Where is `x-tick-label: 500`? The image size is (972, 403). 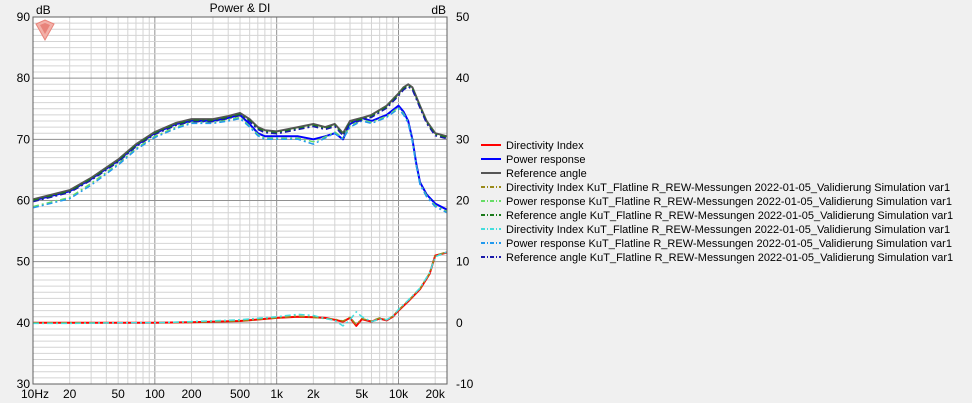
x-tick-label: 500 is located at coordinates (240, 394).